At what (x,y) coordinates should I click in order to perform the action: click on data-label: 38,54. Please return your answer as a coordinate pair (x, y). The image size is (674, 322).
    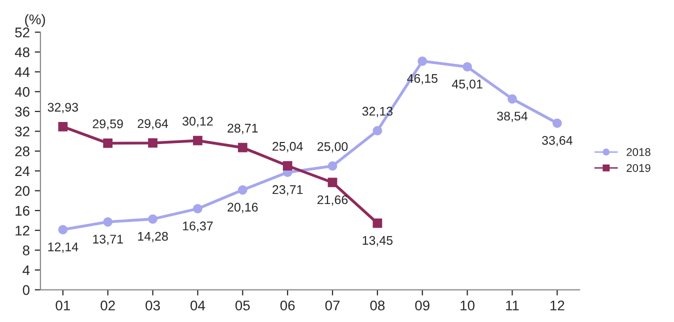
    Looking at the image, I should click on (512, 117).